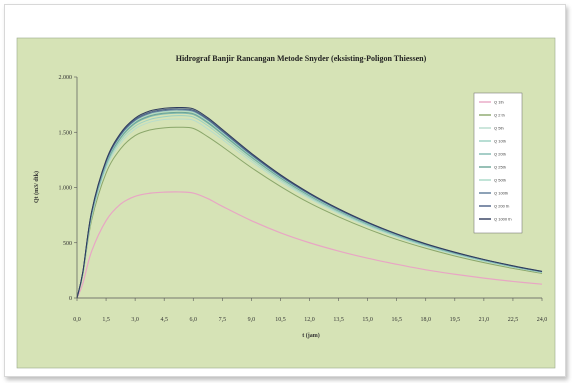 The width and height of the screenshot is (572, 383). I want to click on x-axis-label: t (jam), so click(311, 335).